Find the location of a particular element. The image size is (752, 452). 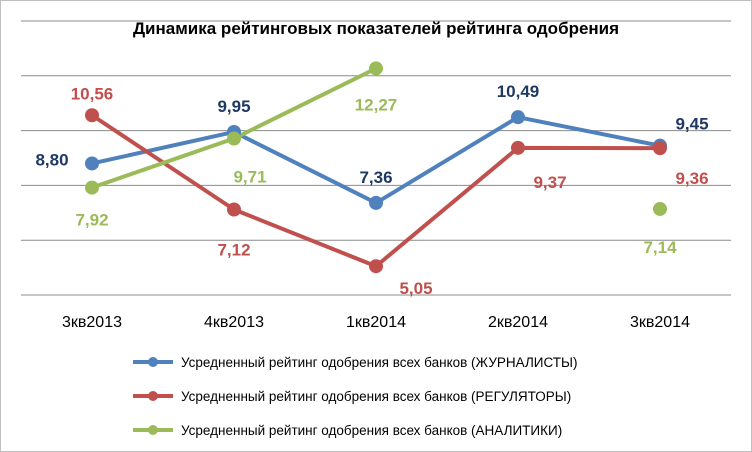

data-label: 7,14 is located at coordinates (660, 247).